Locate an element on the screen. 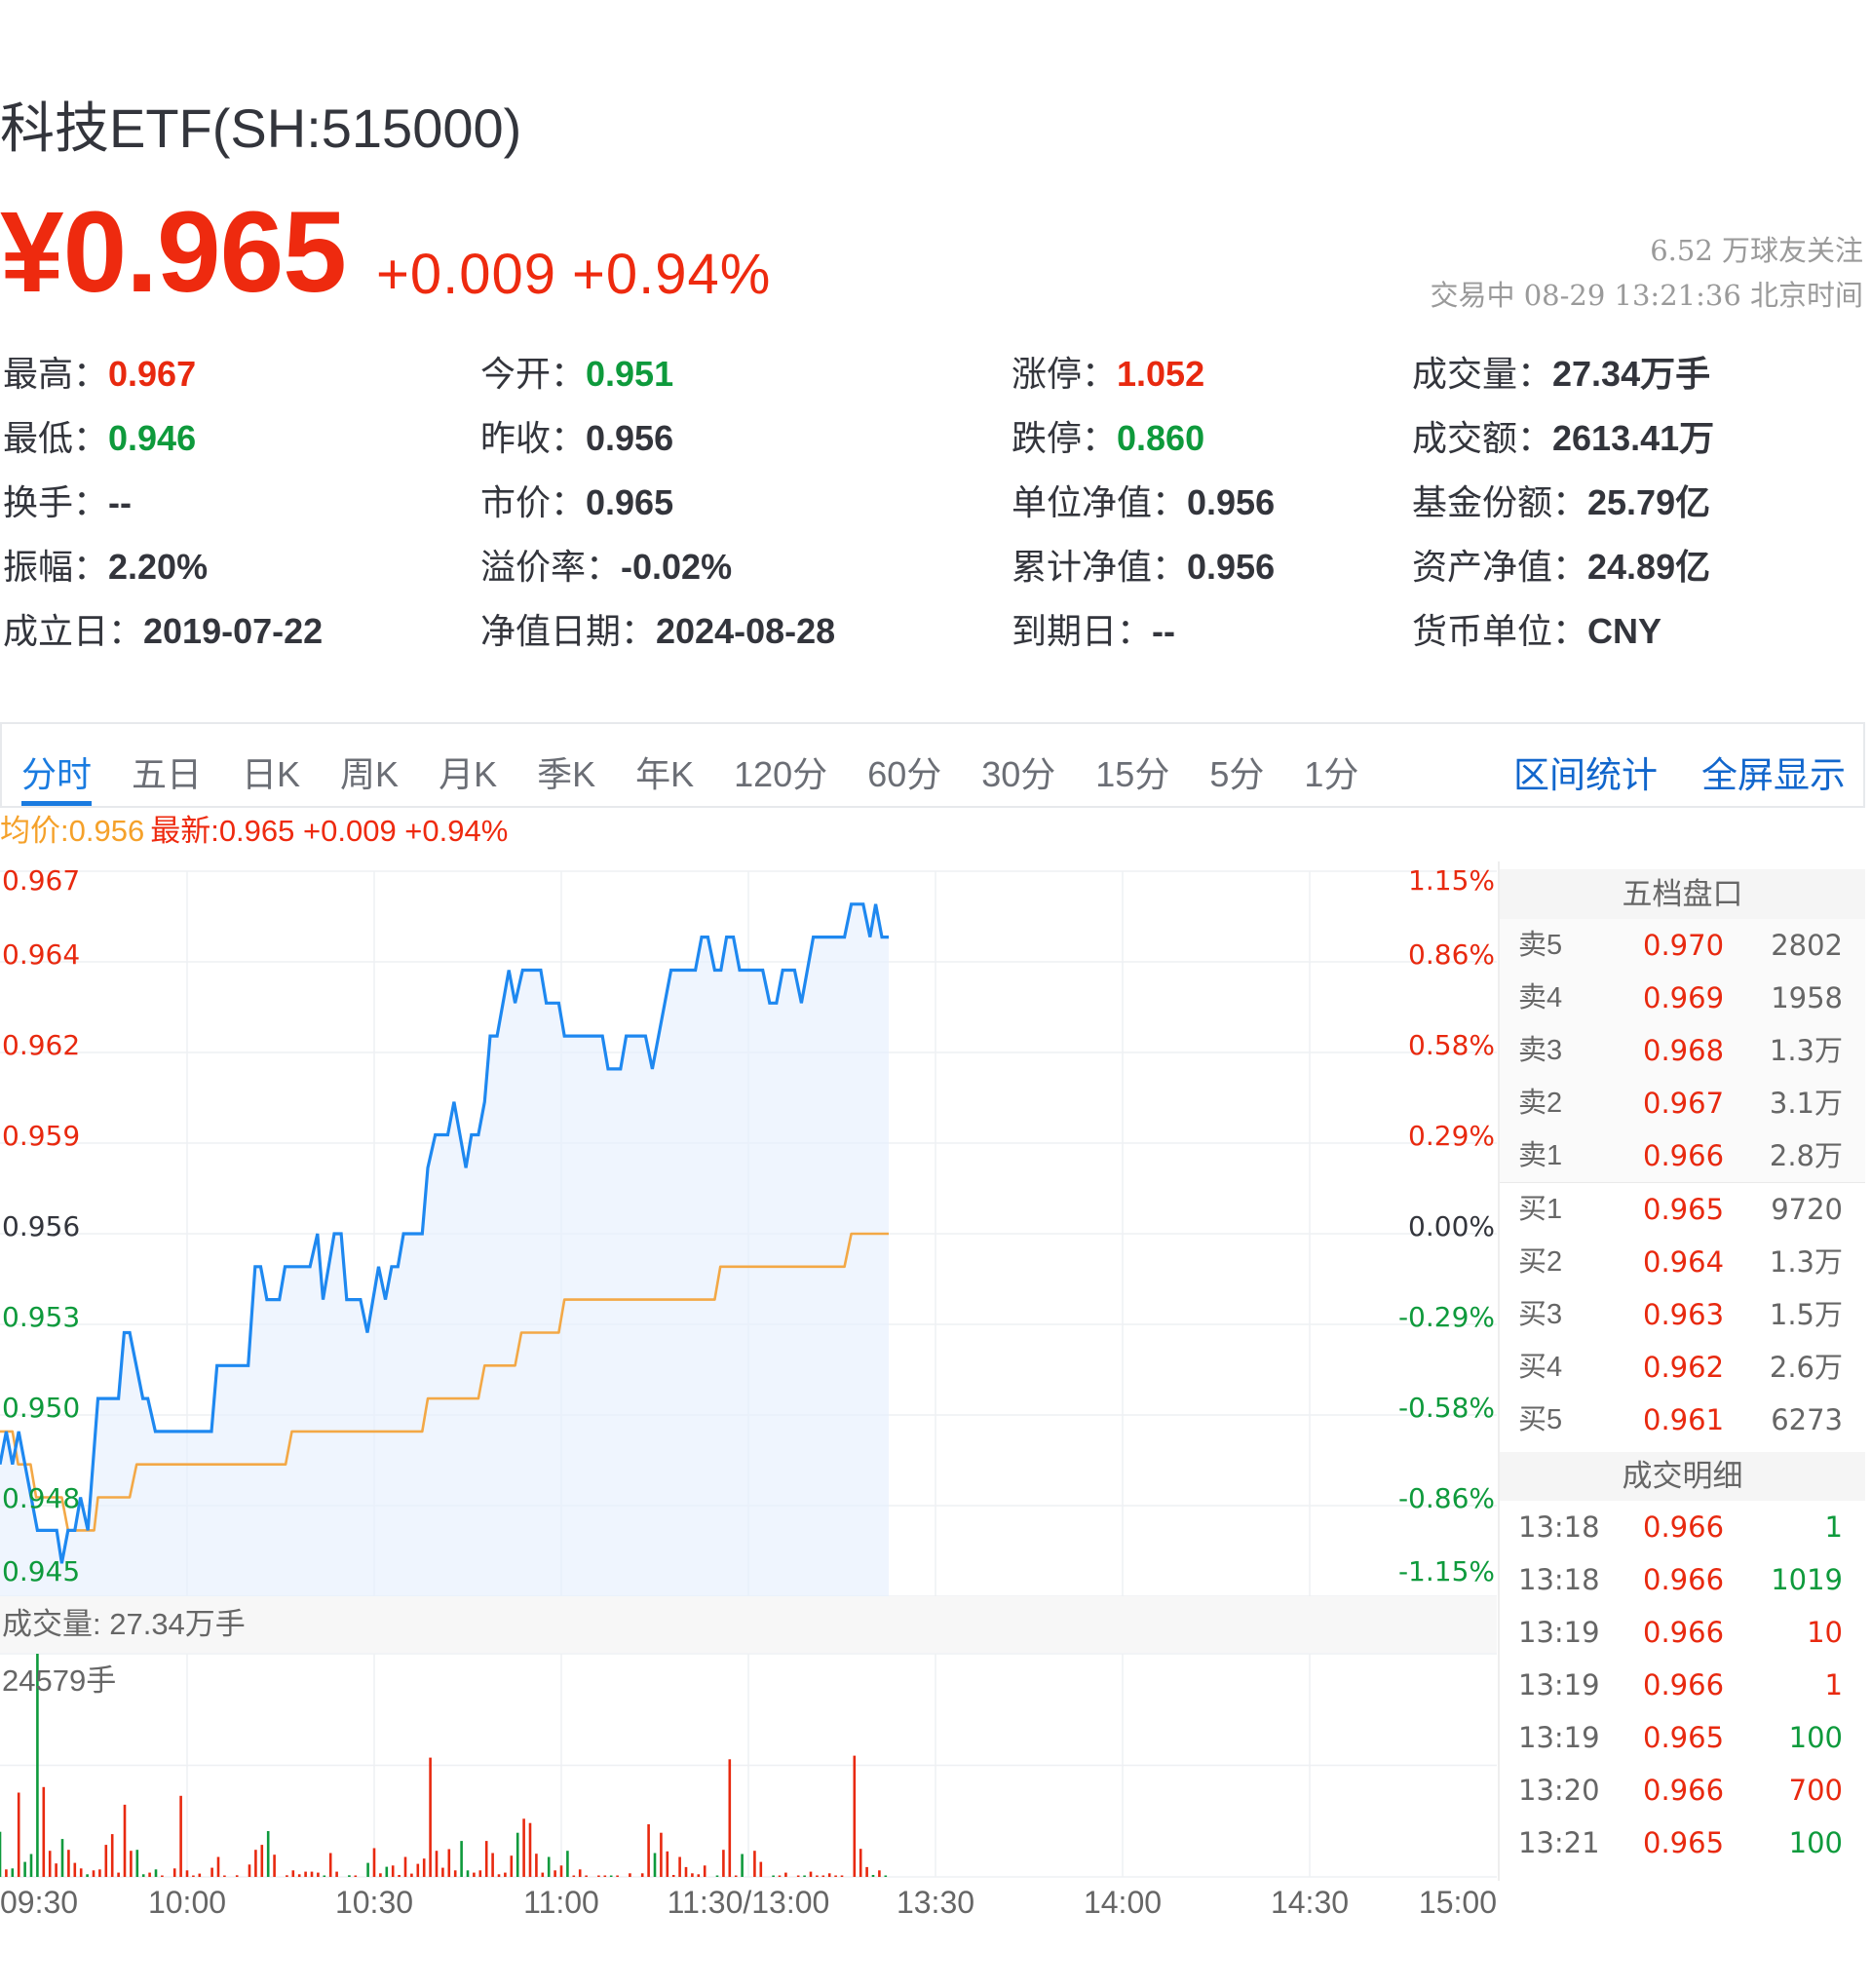 The height and width of the screenshot is (1988, 1871). fullscreen-link: 全屏显示 is located at coordinates (1773, 775).